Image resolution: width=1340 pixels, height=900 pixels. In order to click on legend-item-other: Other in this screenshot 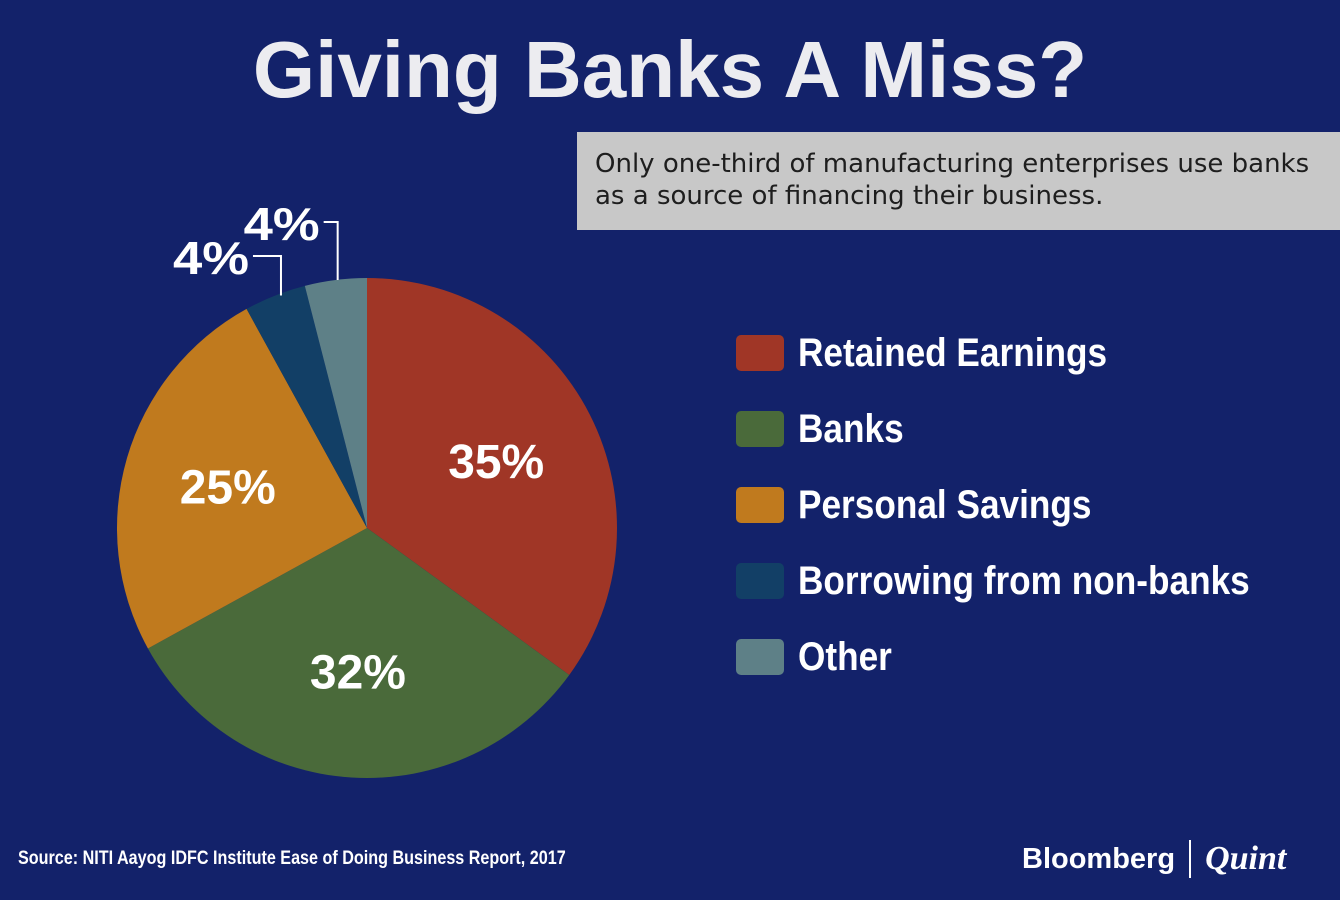, I will do `click(1023, 657)`.